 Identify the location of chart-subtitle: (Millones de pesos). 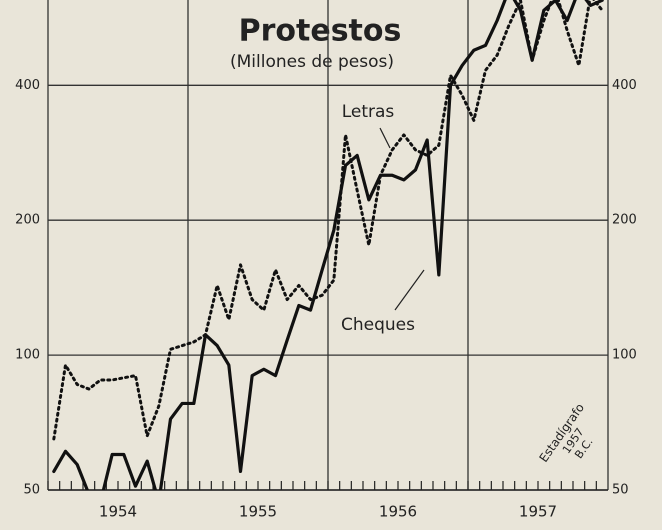
(312, 62).